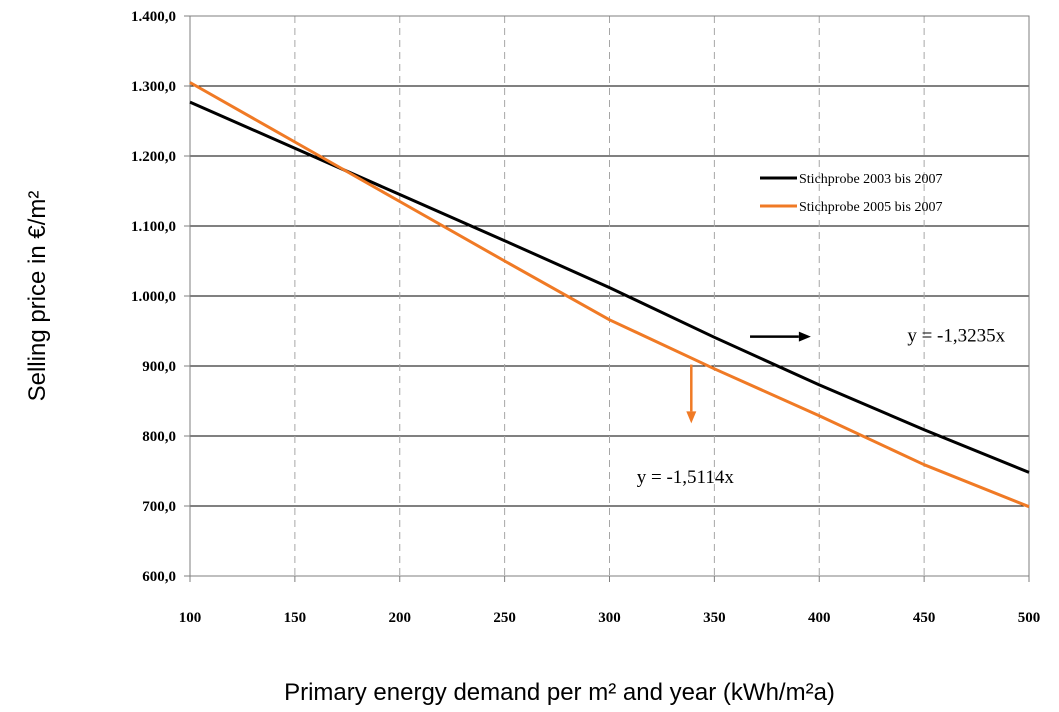  I want to click on y-tick-label: 1.200,0, so click(153, 157).